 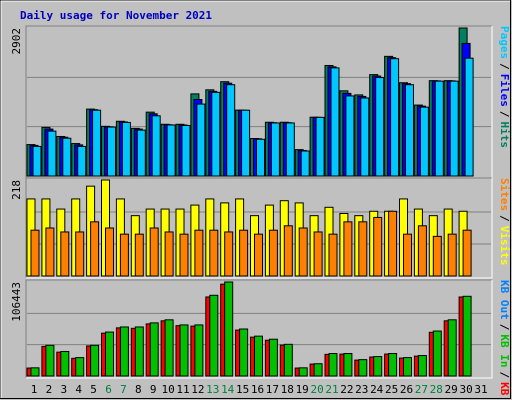 What do you see at coordinates (108, 389) in the screenshot?
I see `x-tick-label: 6` at bounding box center [108, 389].